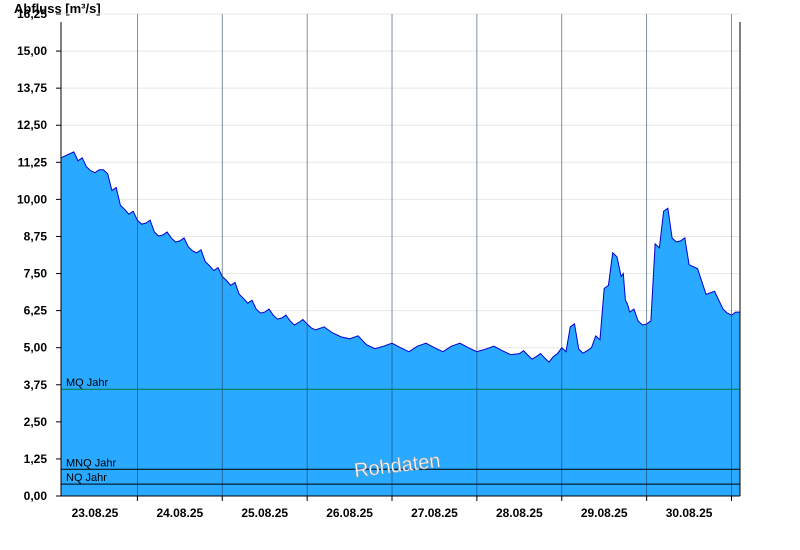 The image size is (800, 550). I want to click on y-tick-label: 3,75, so click(36, 385).